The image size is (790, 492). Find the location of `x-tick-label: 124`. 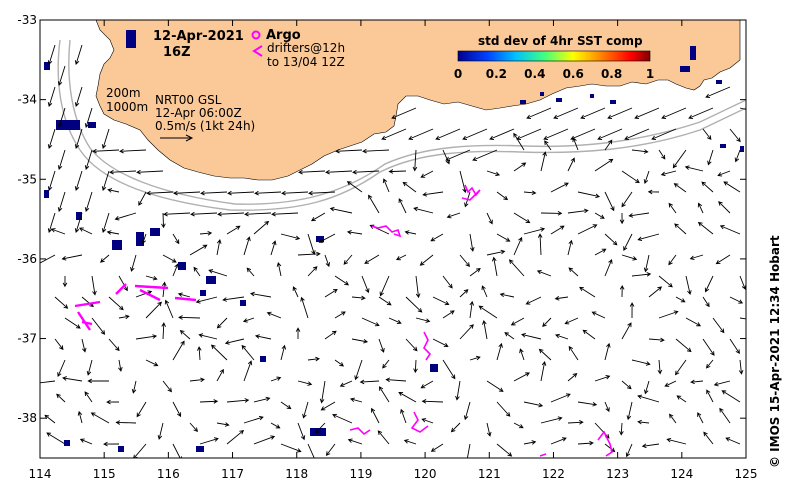

x-tick-label: 124 is located at coordinates (681, 474).